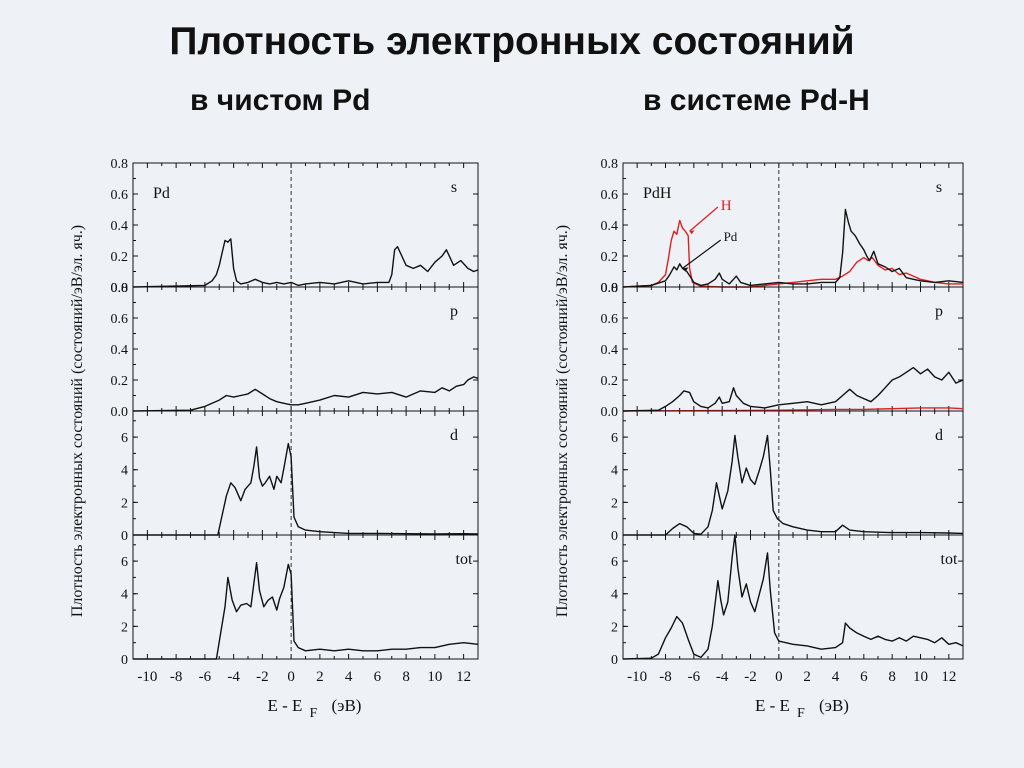 This screenshot has height=768, width=1024. Describe the element at coordinates (454, 187) in the screenshot. I see `panel-orbital-label: s` at that location.